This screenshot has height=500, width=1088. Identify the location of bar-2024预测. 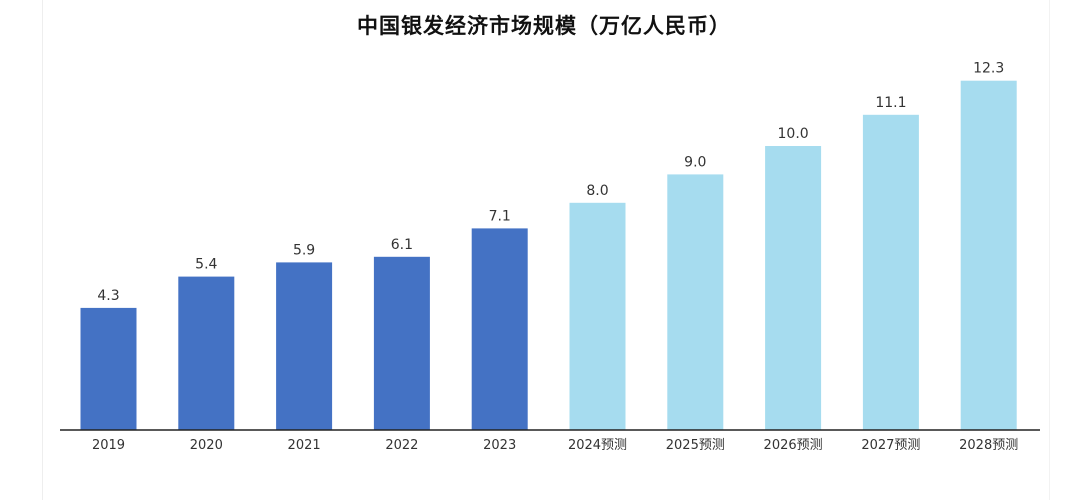
(597, 316).